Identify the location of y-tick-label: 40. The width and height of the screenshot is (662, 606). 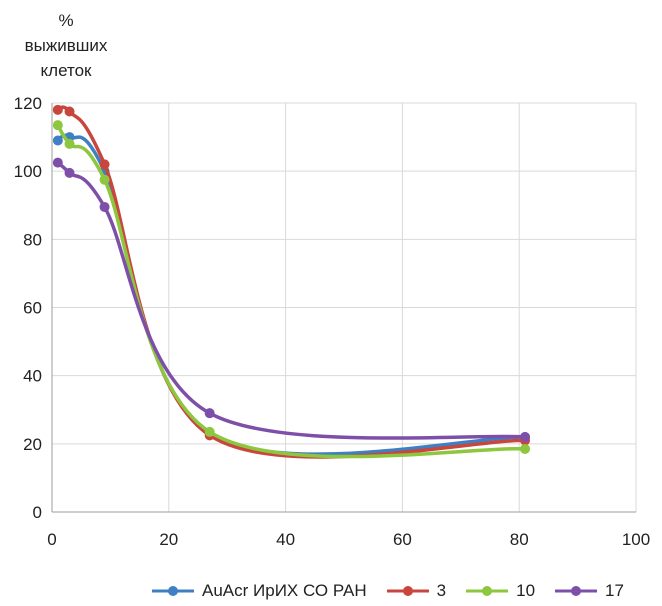
(32, 376).